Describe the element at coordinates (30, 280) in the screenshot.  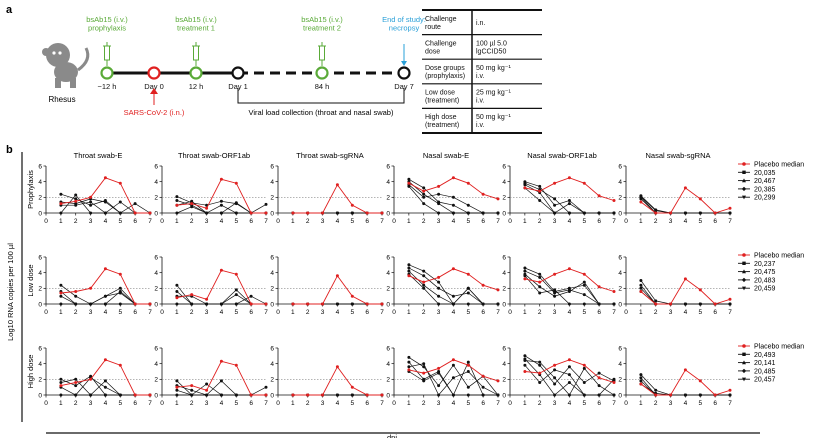
I see `row-label: Low dose` at that location.